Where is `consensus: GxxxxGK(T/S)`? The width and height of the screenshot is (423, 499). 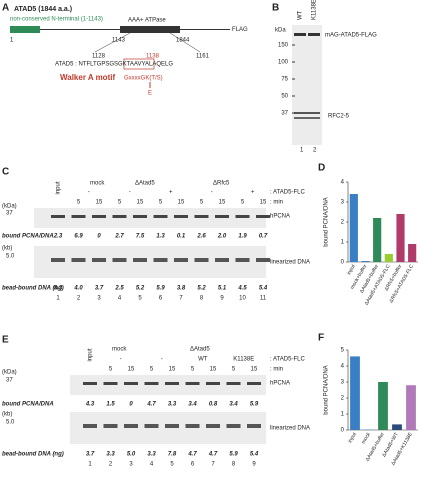 consensus: GxxxxGK(T/S) is located at coordinates (143, 79).